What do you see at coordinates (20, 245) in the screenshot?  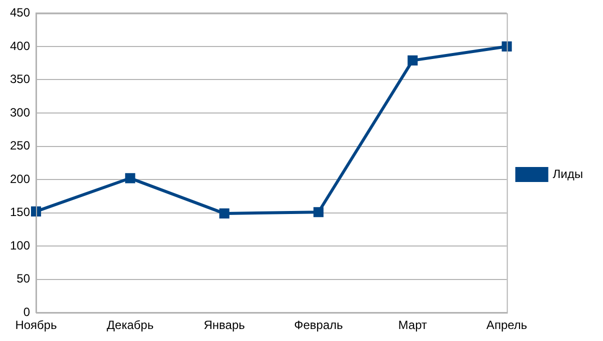 I see `y-tick-label: 100` at bounding box center [20, 245].